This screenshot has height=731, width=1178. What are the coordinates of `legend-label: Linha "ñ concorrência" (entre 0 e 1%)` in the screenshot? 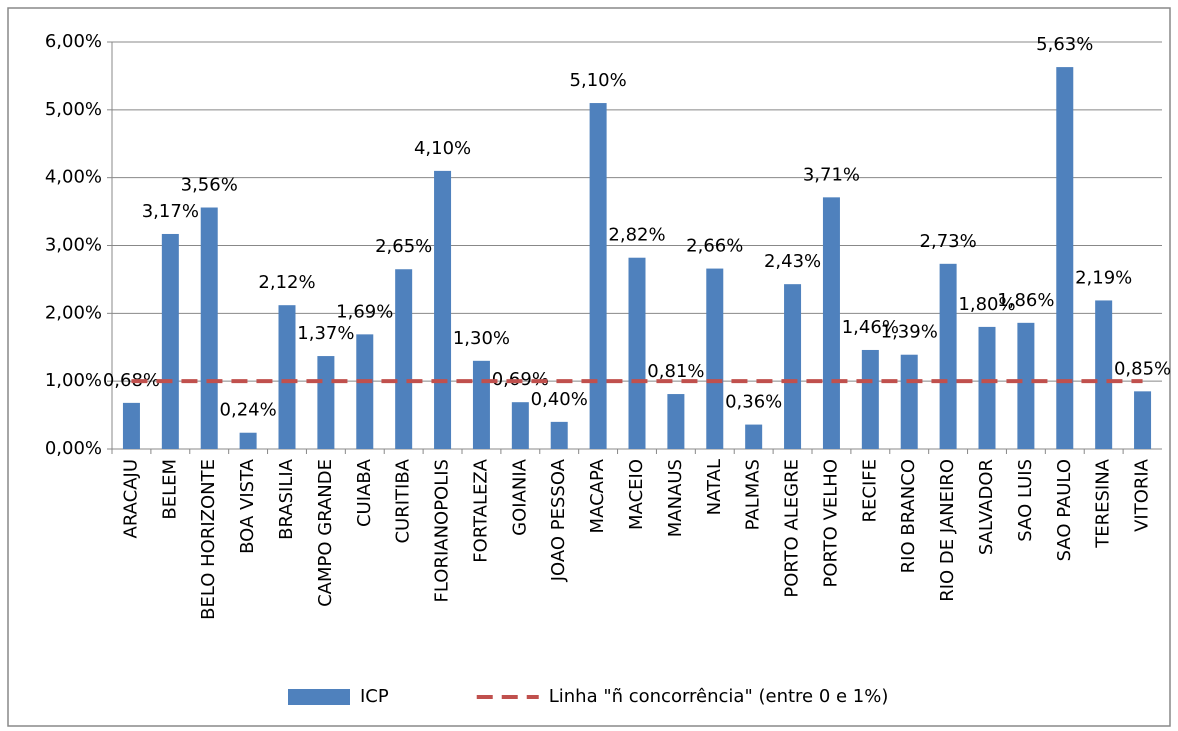 It's located at (719, 696).